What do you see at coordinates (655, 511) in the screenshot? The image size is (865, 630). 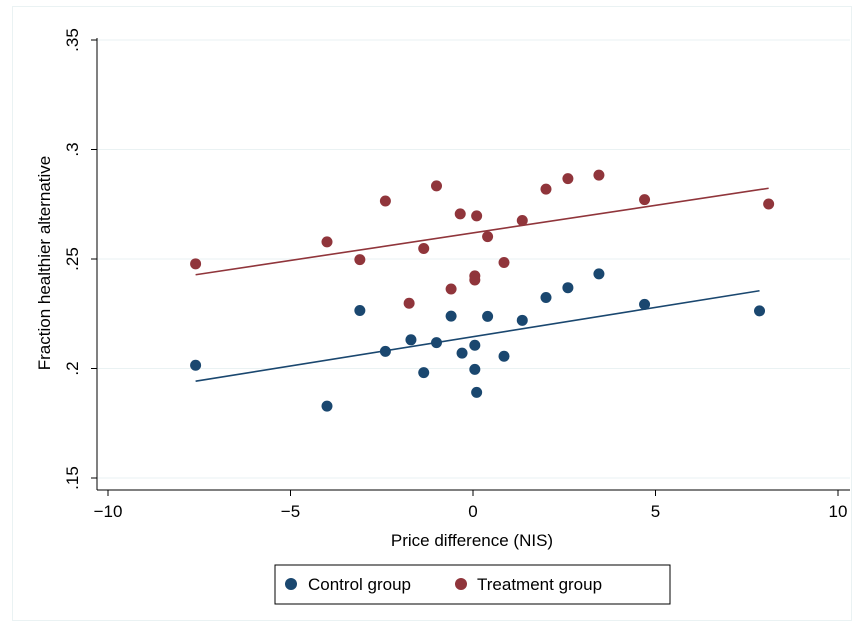 I see `x-tick-label: 5` at bounding box center [655, 511].